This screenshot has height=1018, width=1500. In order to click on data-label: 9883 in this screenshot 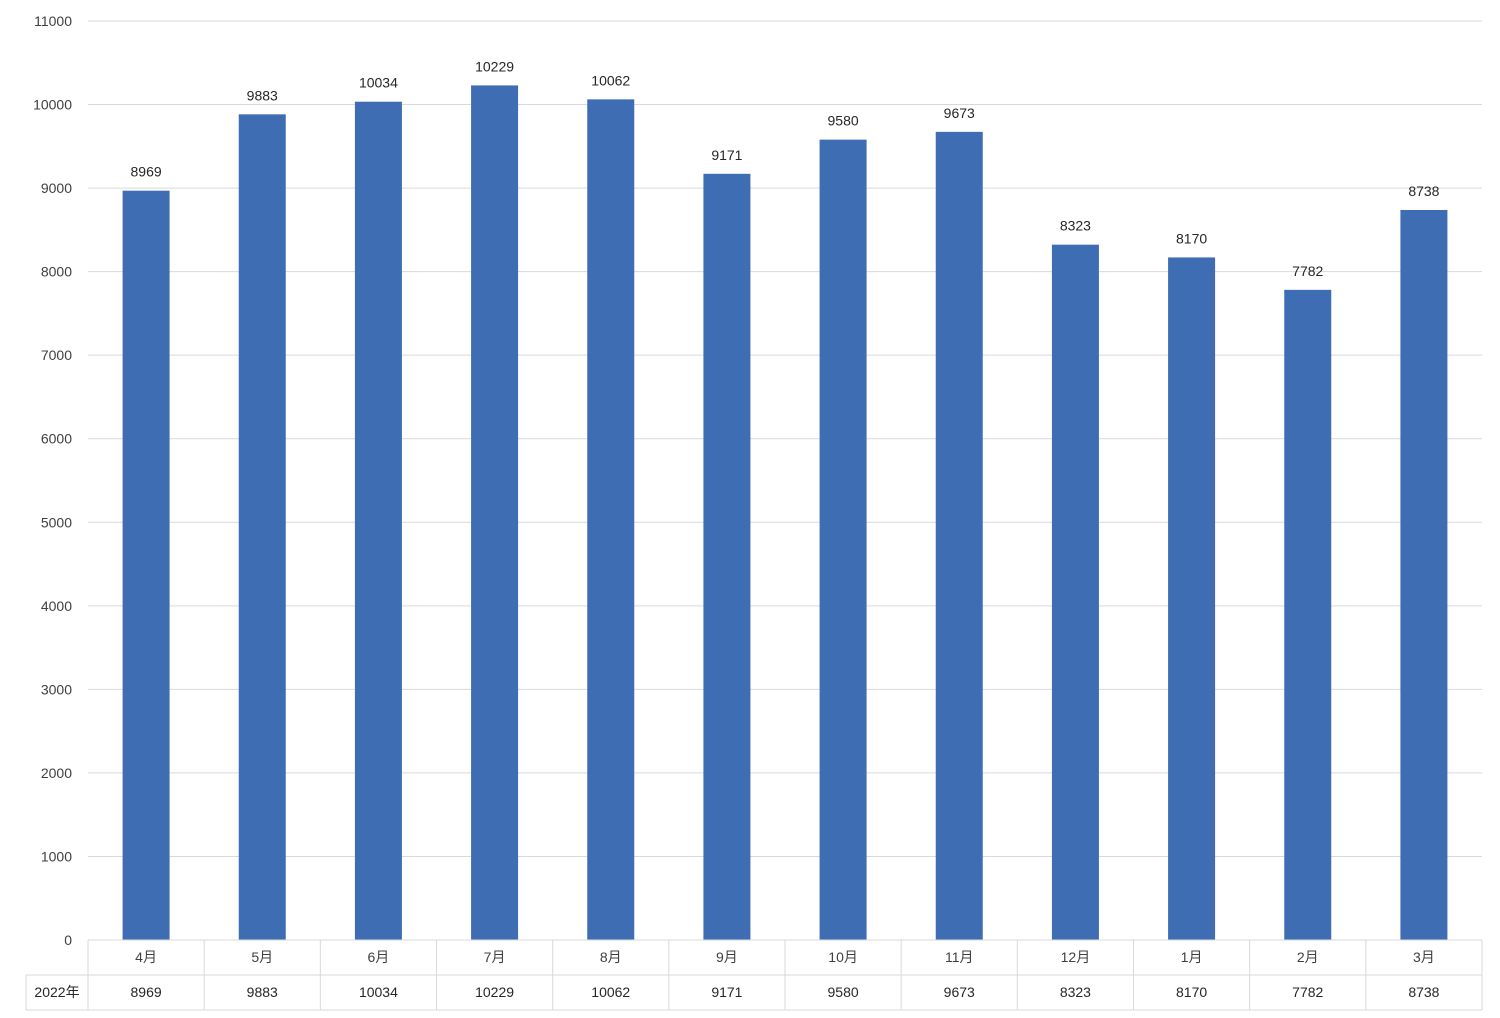, I will do `click(262, 95)`.